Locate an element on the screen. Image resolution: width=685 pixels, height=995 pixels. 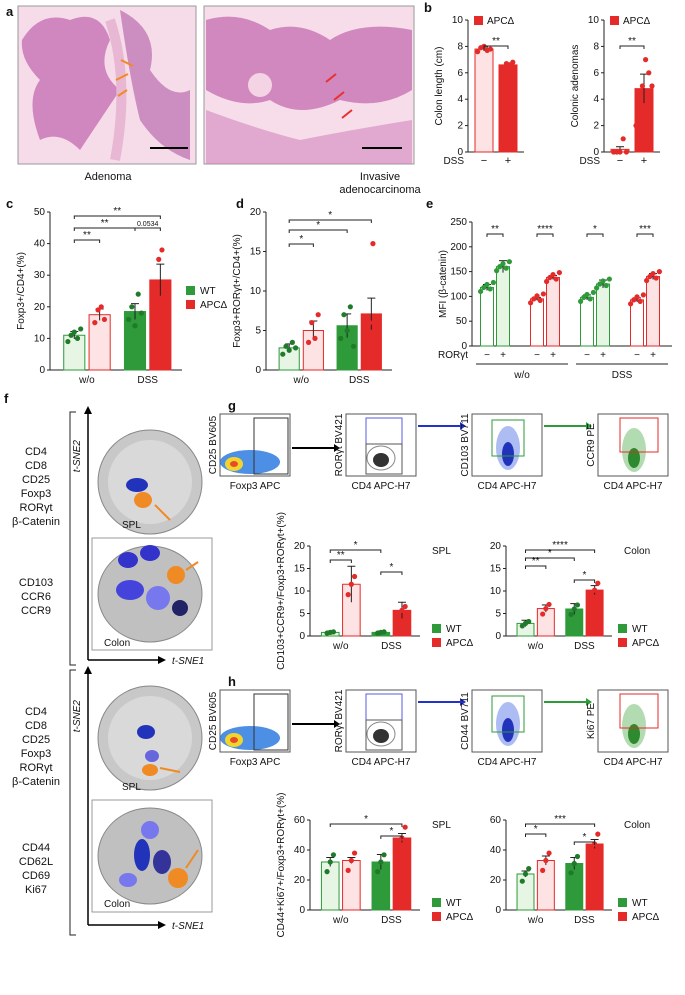
g2-tick-1: 5 is located at coordinates (498, 614).